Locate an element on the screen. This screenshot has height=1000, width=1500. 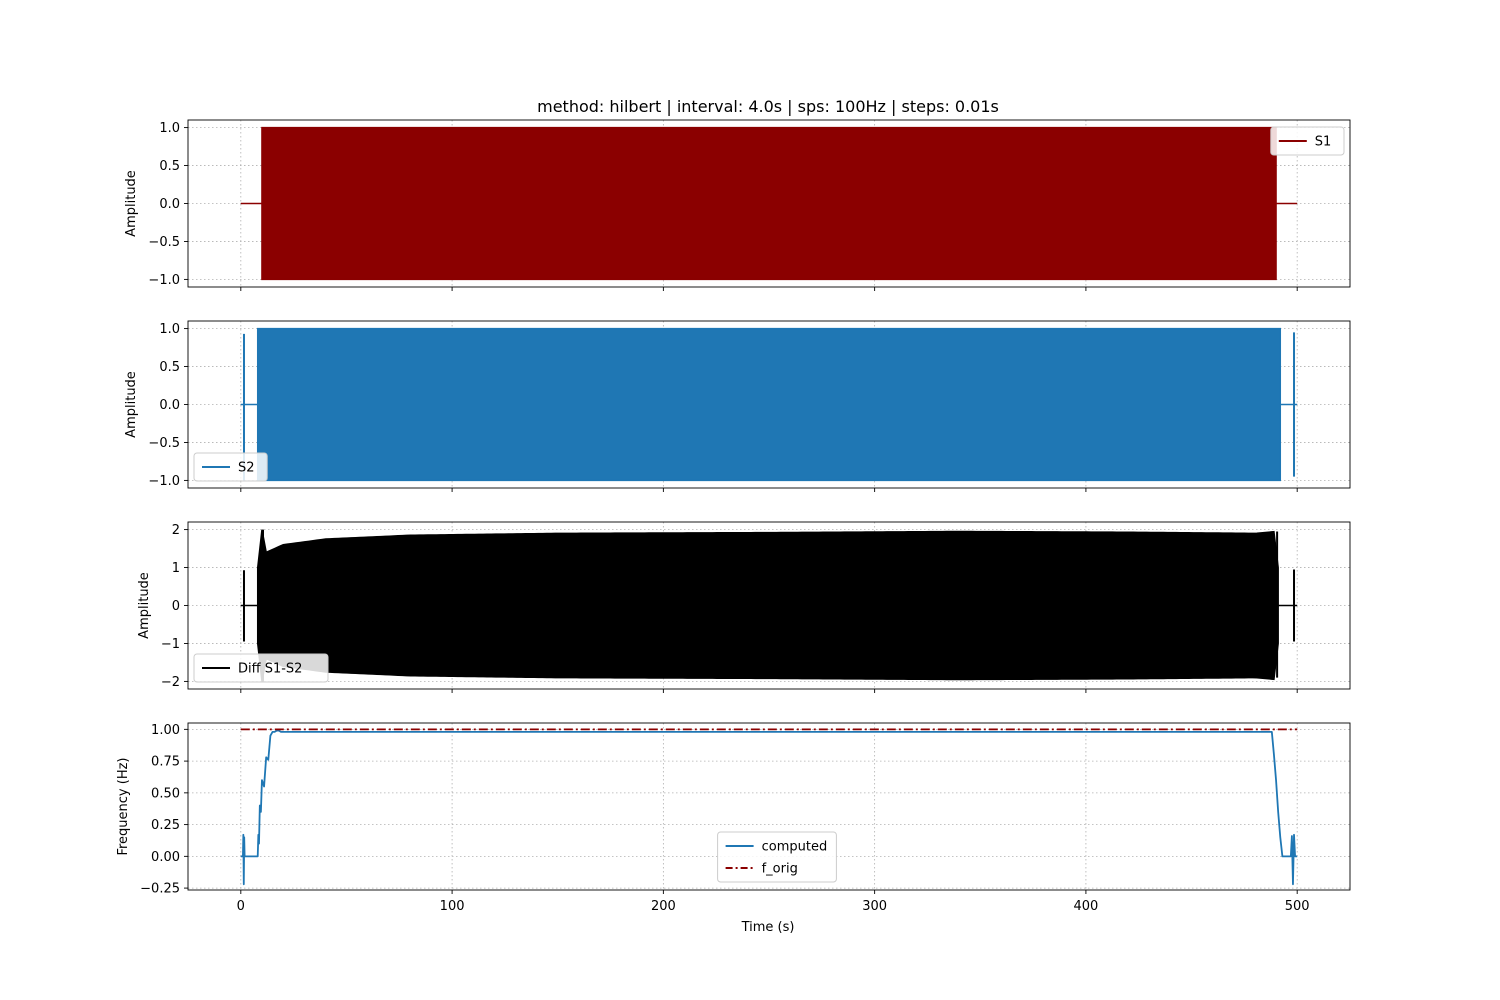
subplot-2: −1.0 −0.5 0.0 0.5 1.0 Amplitude S2 is located at coordinates (737, 406).